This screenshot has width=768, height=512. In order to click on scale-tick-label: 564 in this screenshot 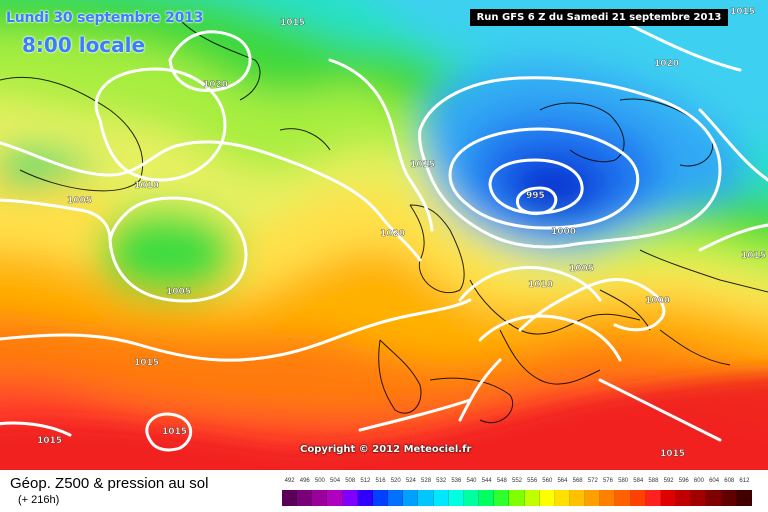, I will do `click(562, 481)`.